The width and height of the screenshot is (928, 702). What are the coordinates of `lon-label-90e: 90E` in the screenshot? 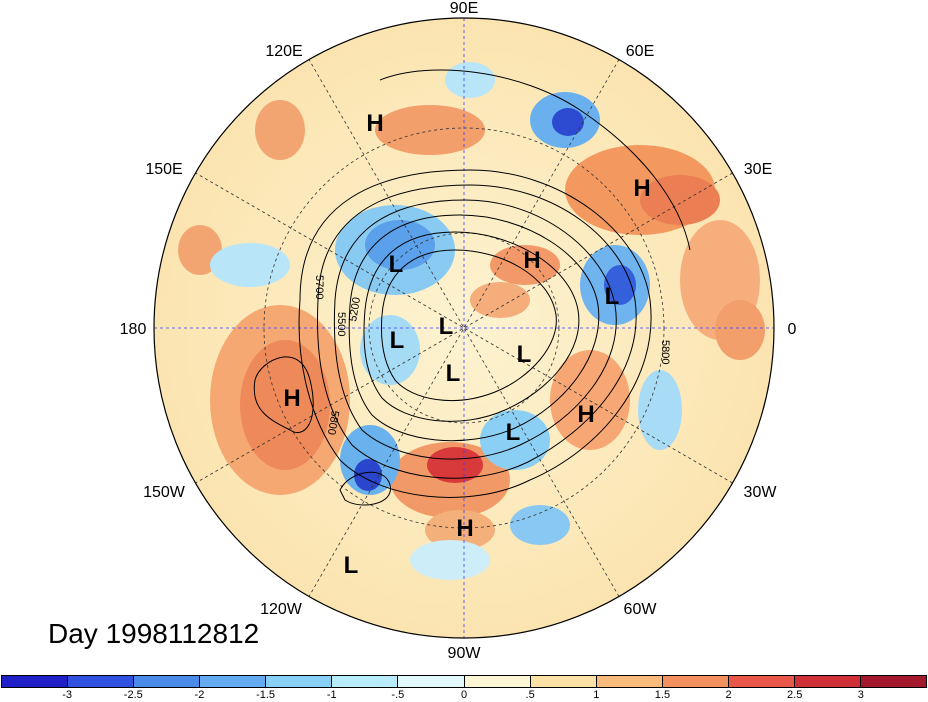 It's located at (464, 8).